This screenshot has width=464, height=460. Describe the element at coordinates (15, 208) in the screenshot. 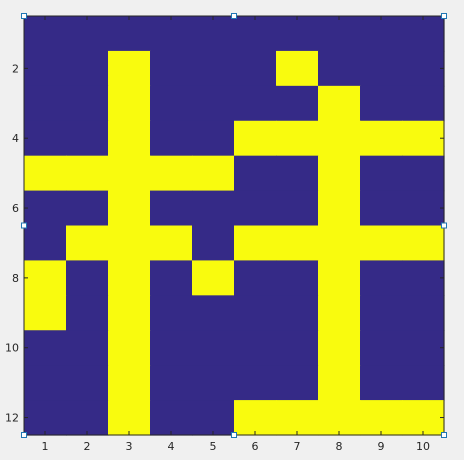

I see `y-tick-label: 6` at that location.